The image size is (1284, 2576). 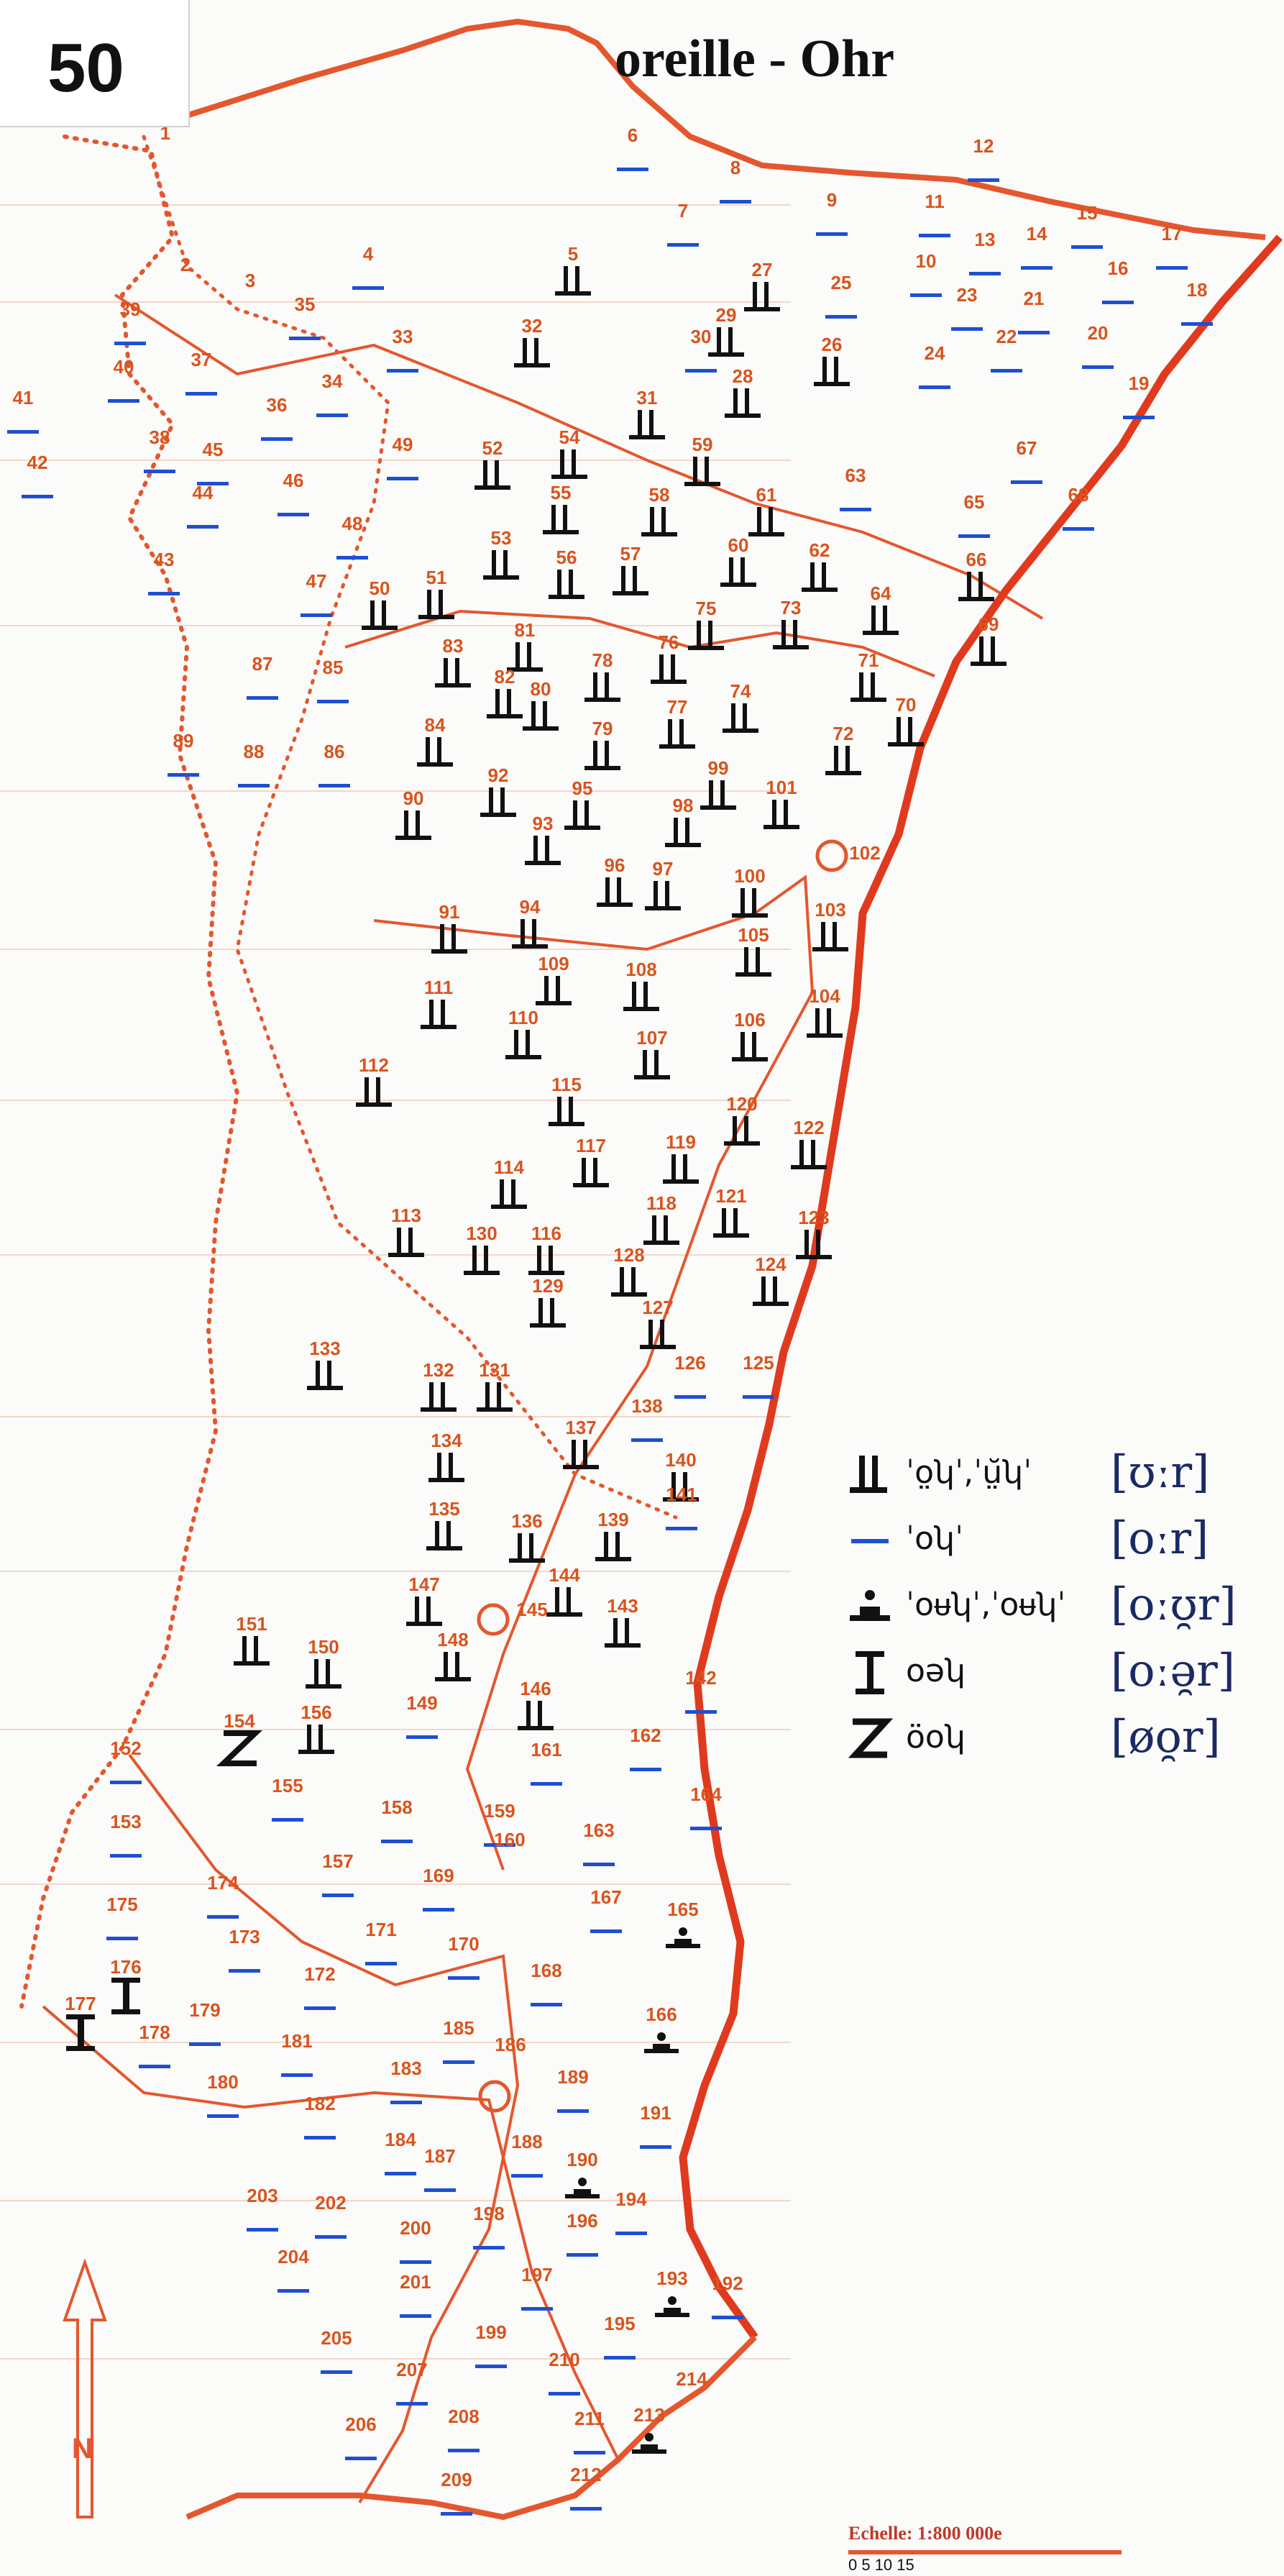 What do you see at coordinates (683, 805) in the screenshot?
I see `station-number: 98` at bounding box center [683, 805].